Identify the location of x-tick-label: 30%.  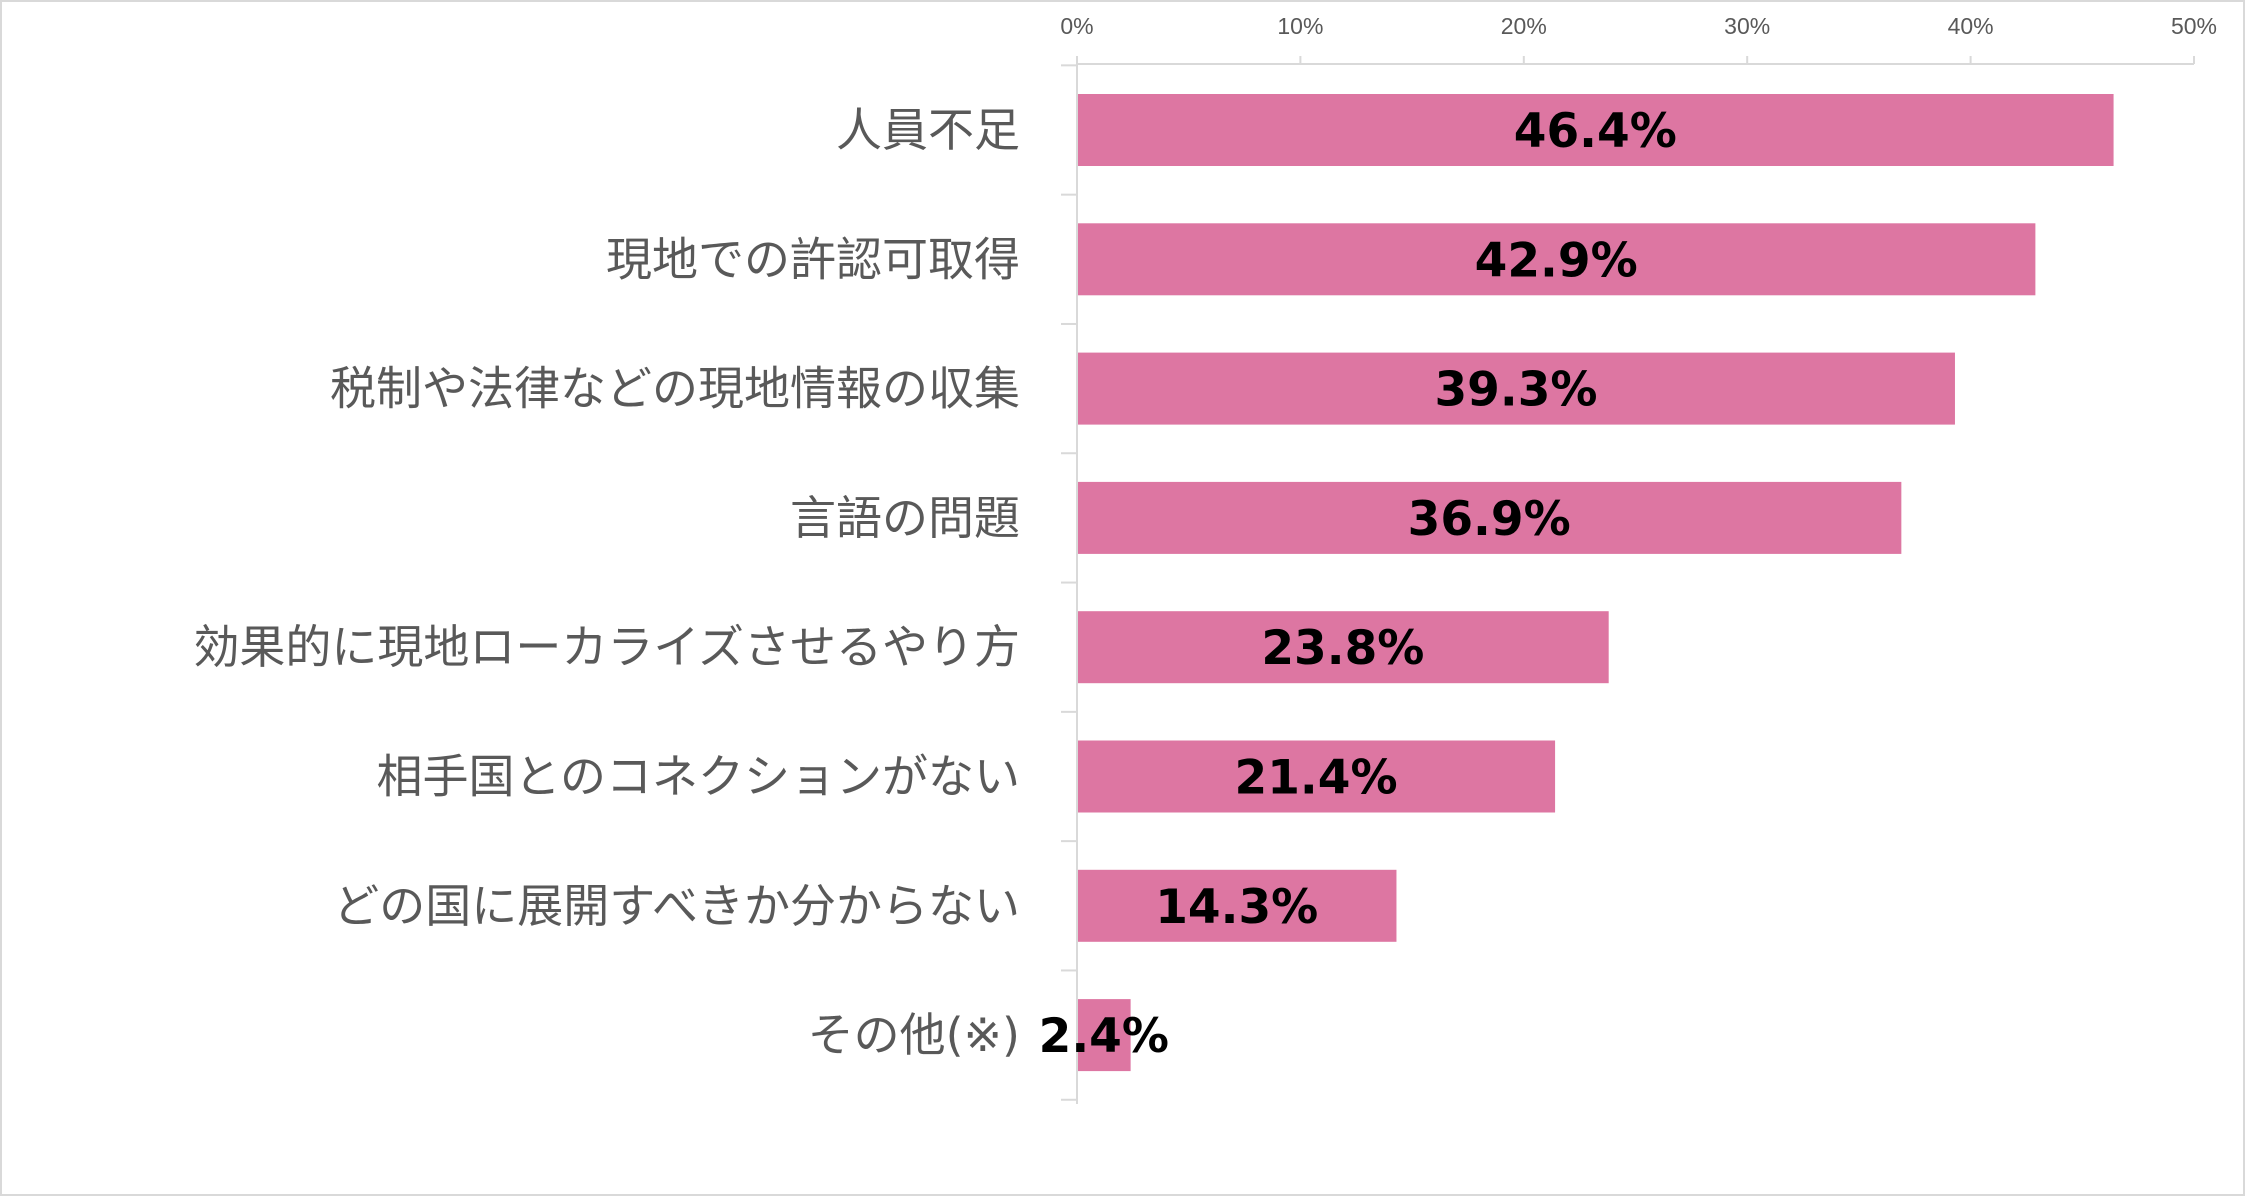
(1747, 26).